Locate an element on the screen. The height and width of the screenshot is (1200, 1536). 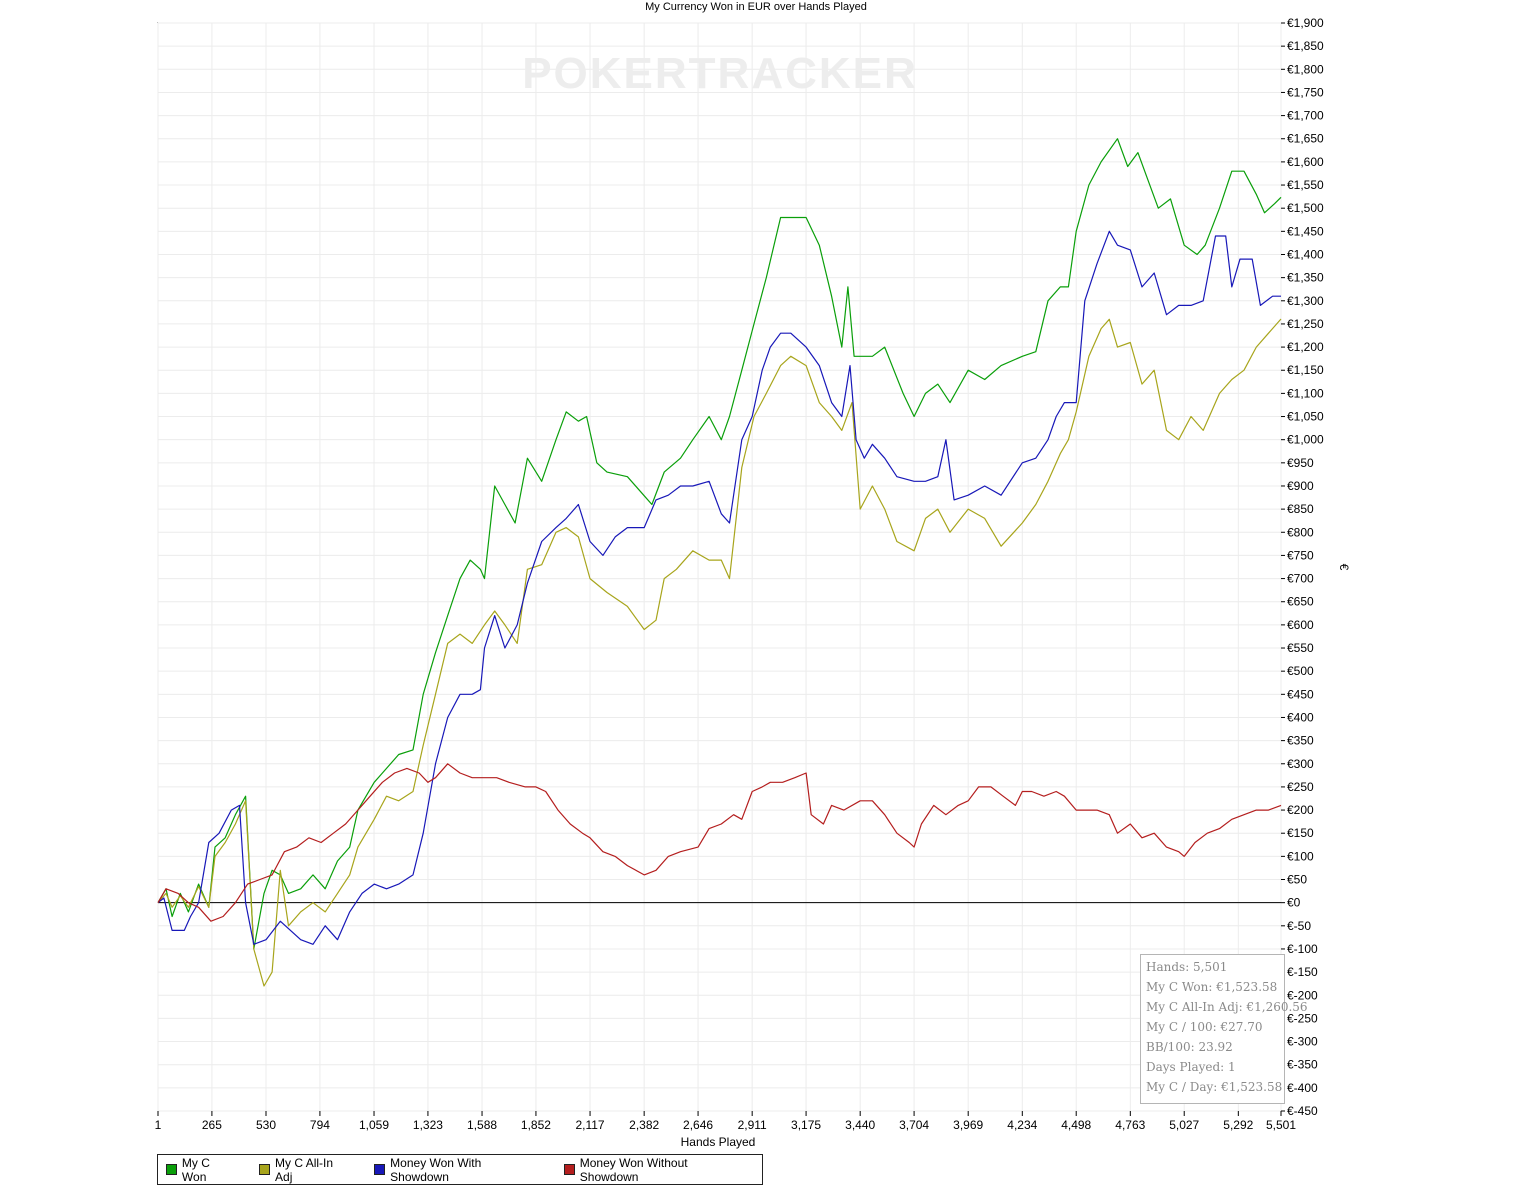
y-tick-label: €750 is located at coordinates (1300, 555).